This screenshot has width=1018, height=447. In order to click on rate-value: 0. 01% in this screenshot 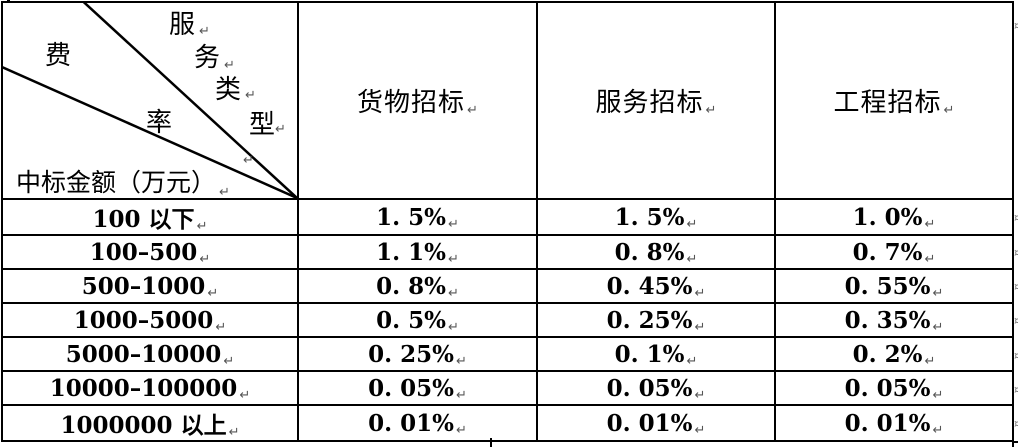, I will do `click(887, 423)`.